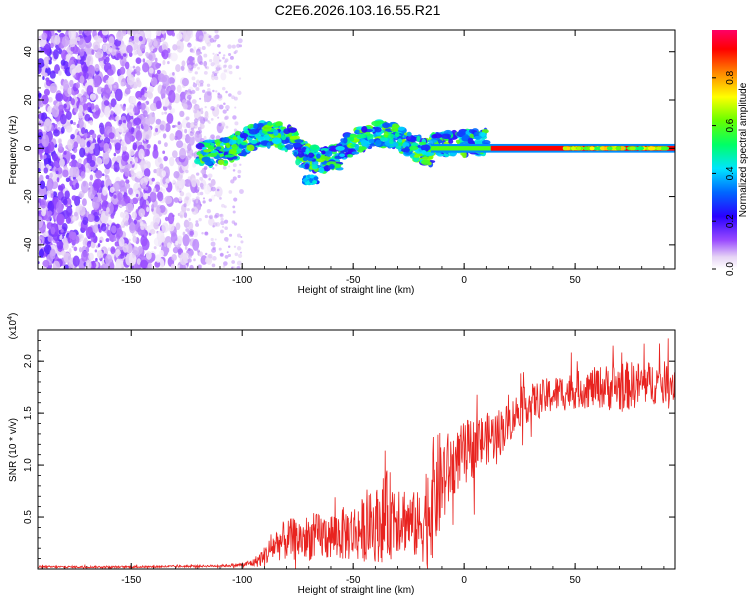 The width and height of the screenshot is (750, 600). What do you see at coordinates (356, 290) in the screenshot?
I see `top-x-axis-label: Height of straight line (km)` at bounding box center [356, 290].